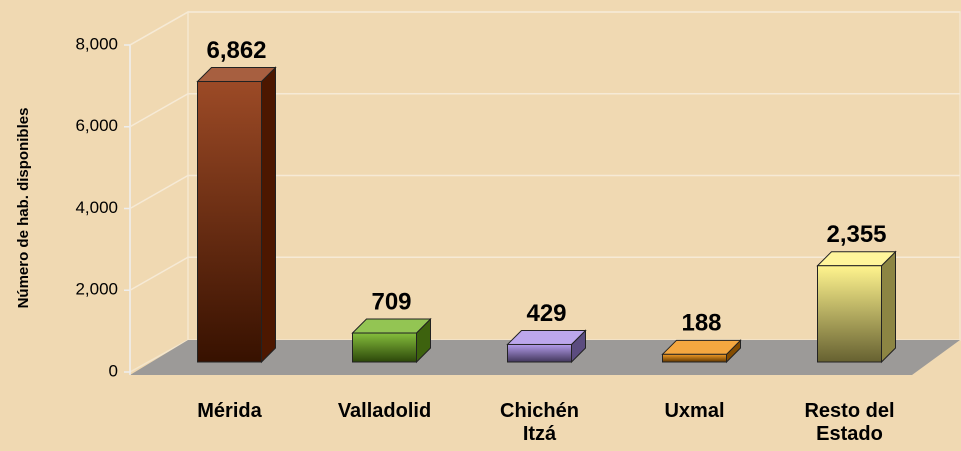 The height and width of the screenshot is (451, 961). Describe the element at coordinates (856, 234) in the screenshot. I see `value-label: 2,355` at that location.